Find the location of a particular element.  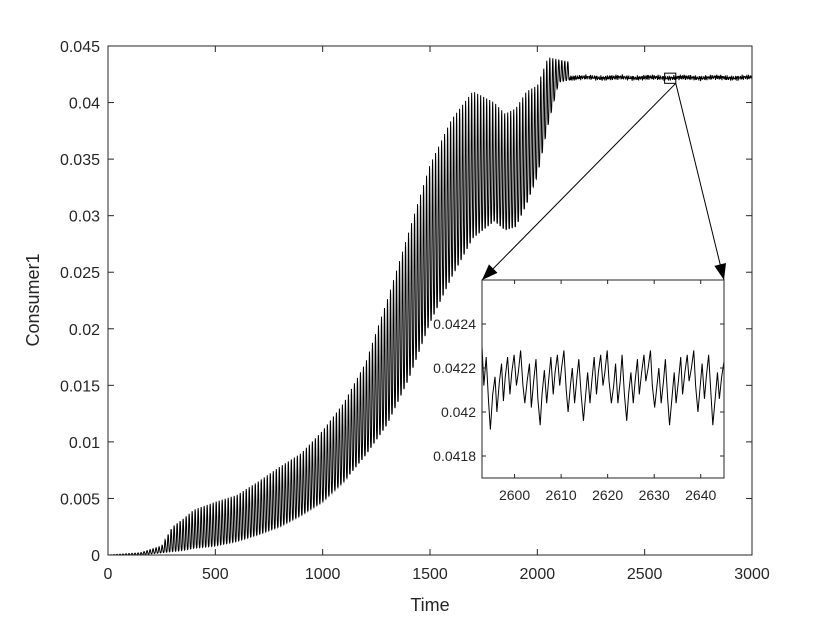

inset-y-tick-label: 0.042 is located at coordinates (458, 412).